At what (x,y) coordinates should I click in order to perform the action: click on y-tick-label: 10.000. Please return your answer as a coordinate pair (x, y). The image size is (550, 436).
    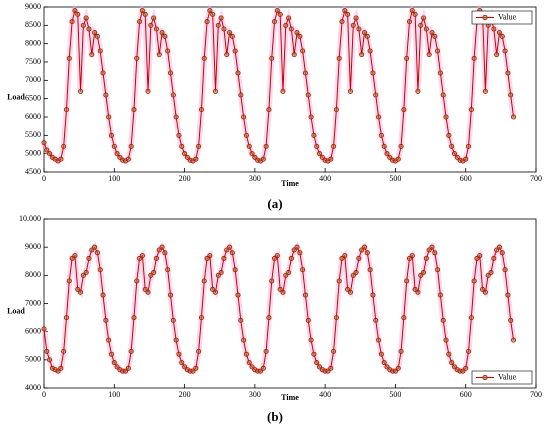
    Looking at the image, I should click on (30, 218).